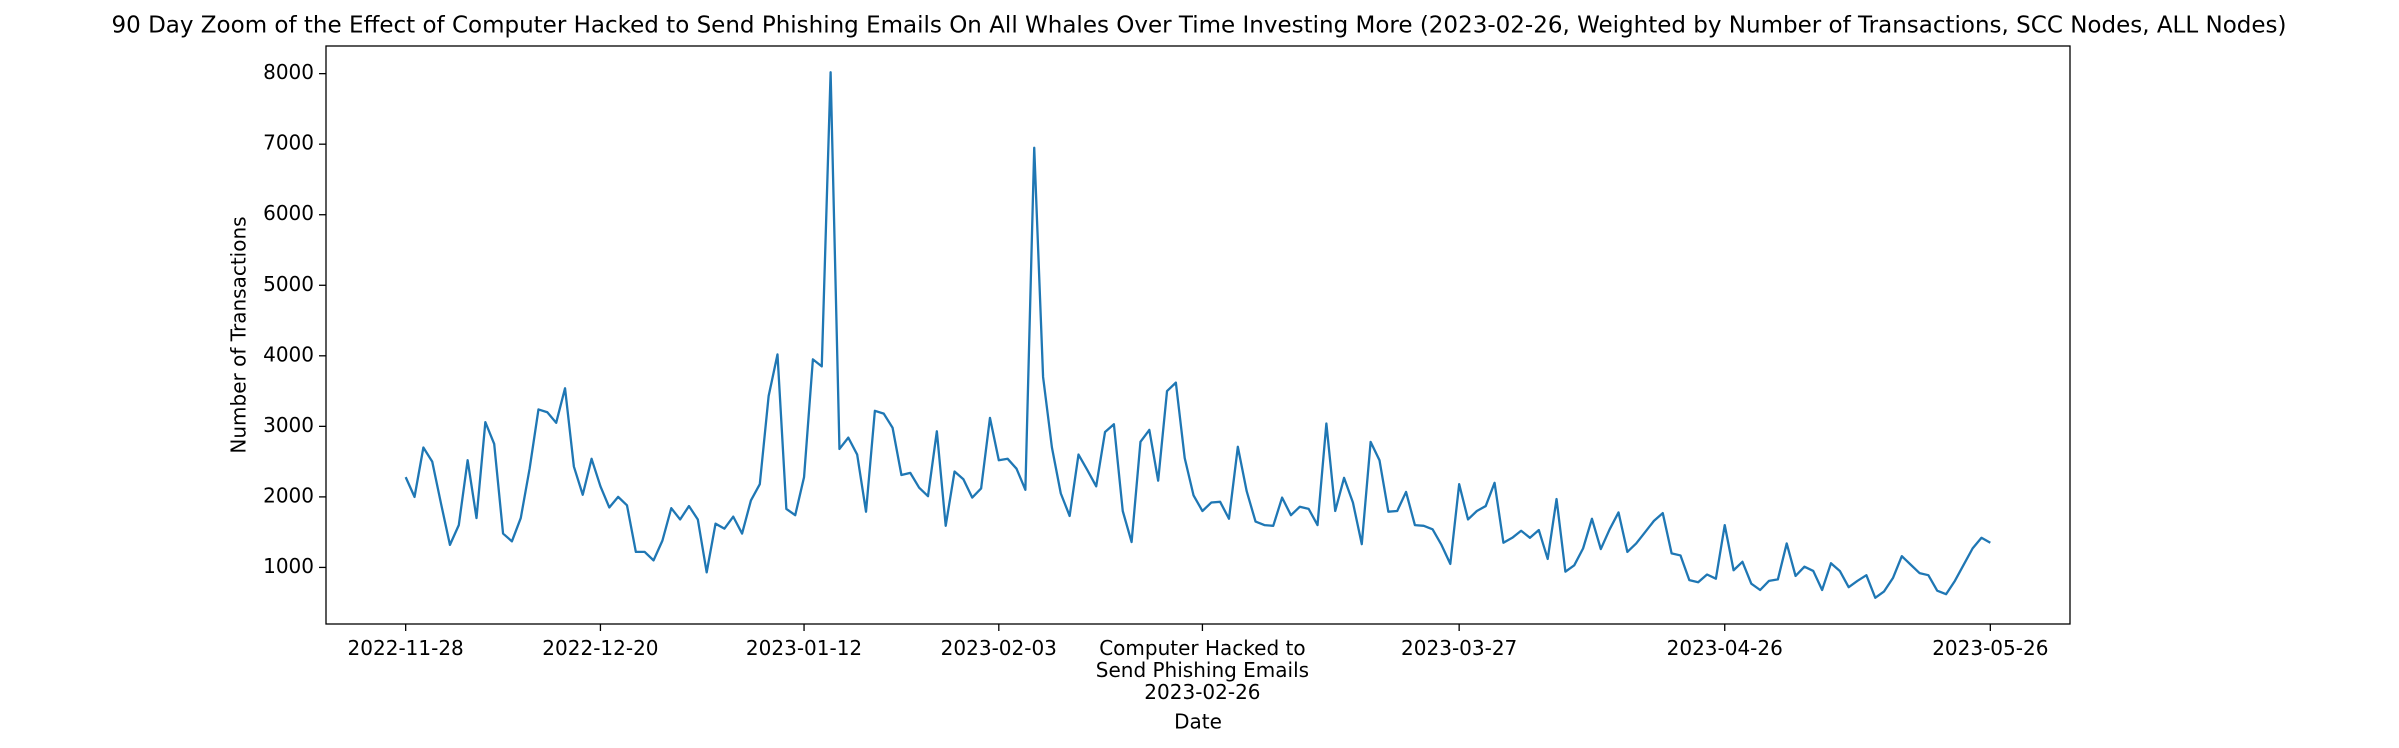  What do you see at coordinates (1198, 722) in the screenshot?
I see `x-axis-label: Date` at bounding box center [1198, 722].